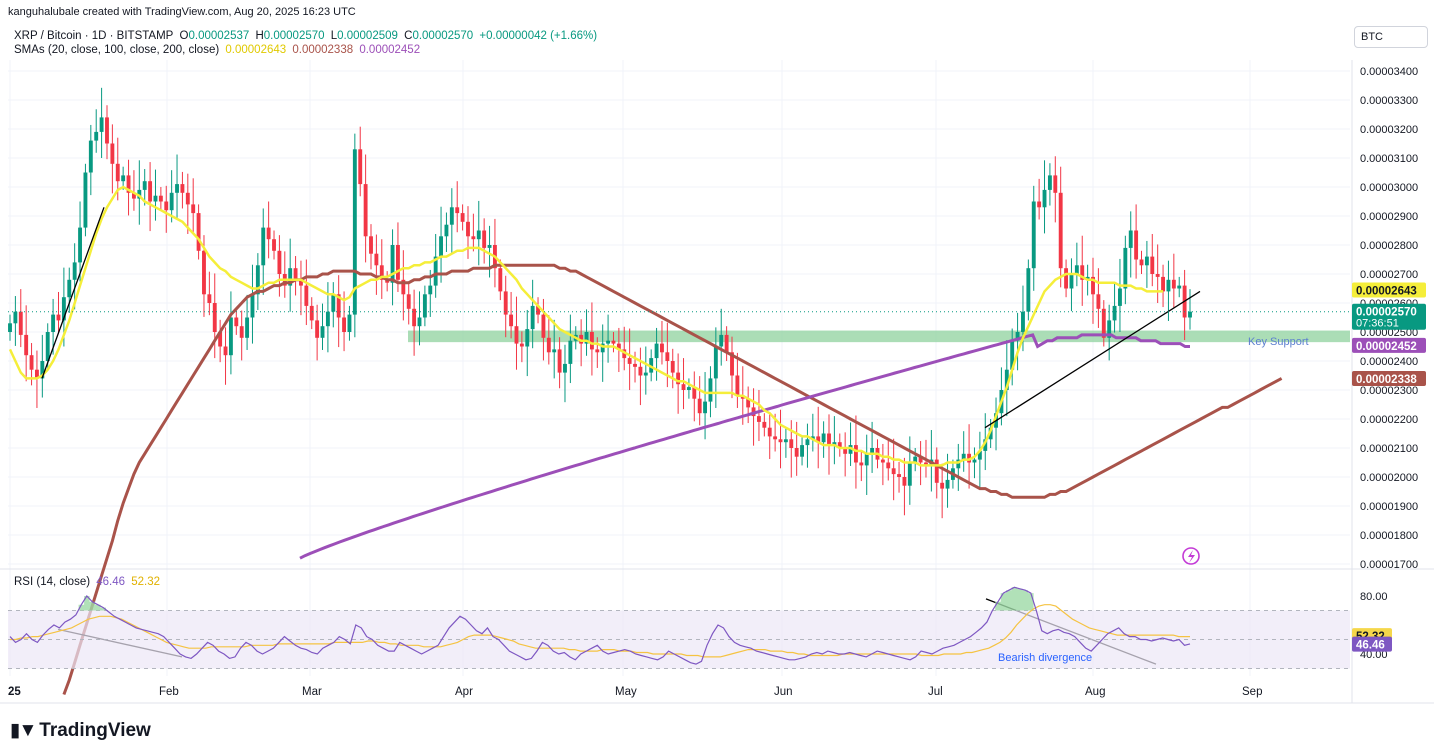  I want to click on price-tick-label: 0.00003300, so click(1389, 101).